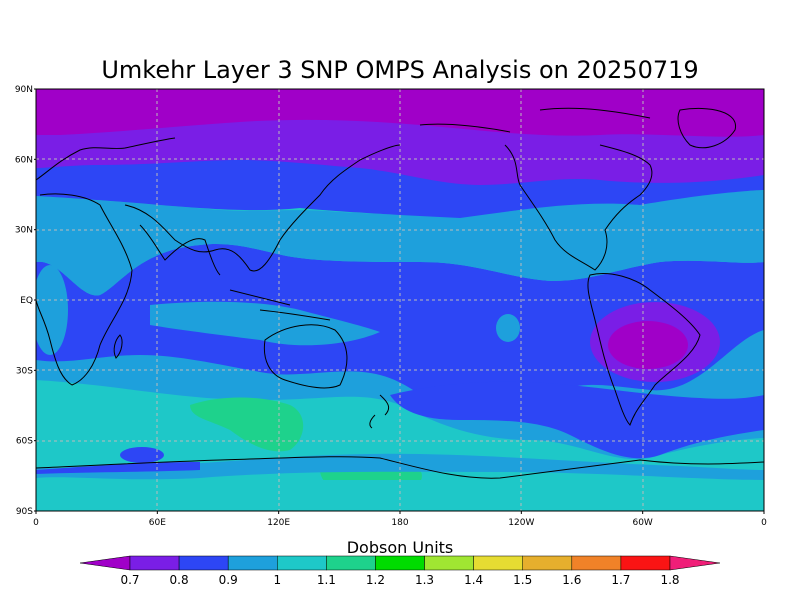 Image resolution: width=800 pixels, height=600 pixels. What do you see at coordinates (695, 563) in the screenshot?
I see `colorbar-max-arrow` at bounding box center [695, 563].